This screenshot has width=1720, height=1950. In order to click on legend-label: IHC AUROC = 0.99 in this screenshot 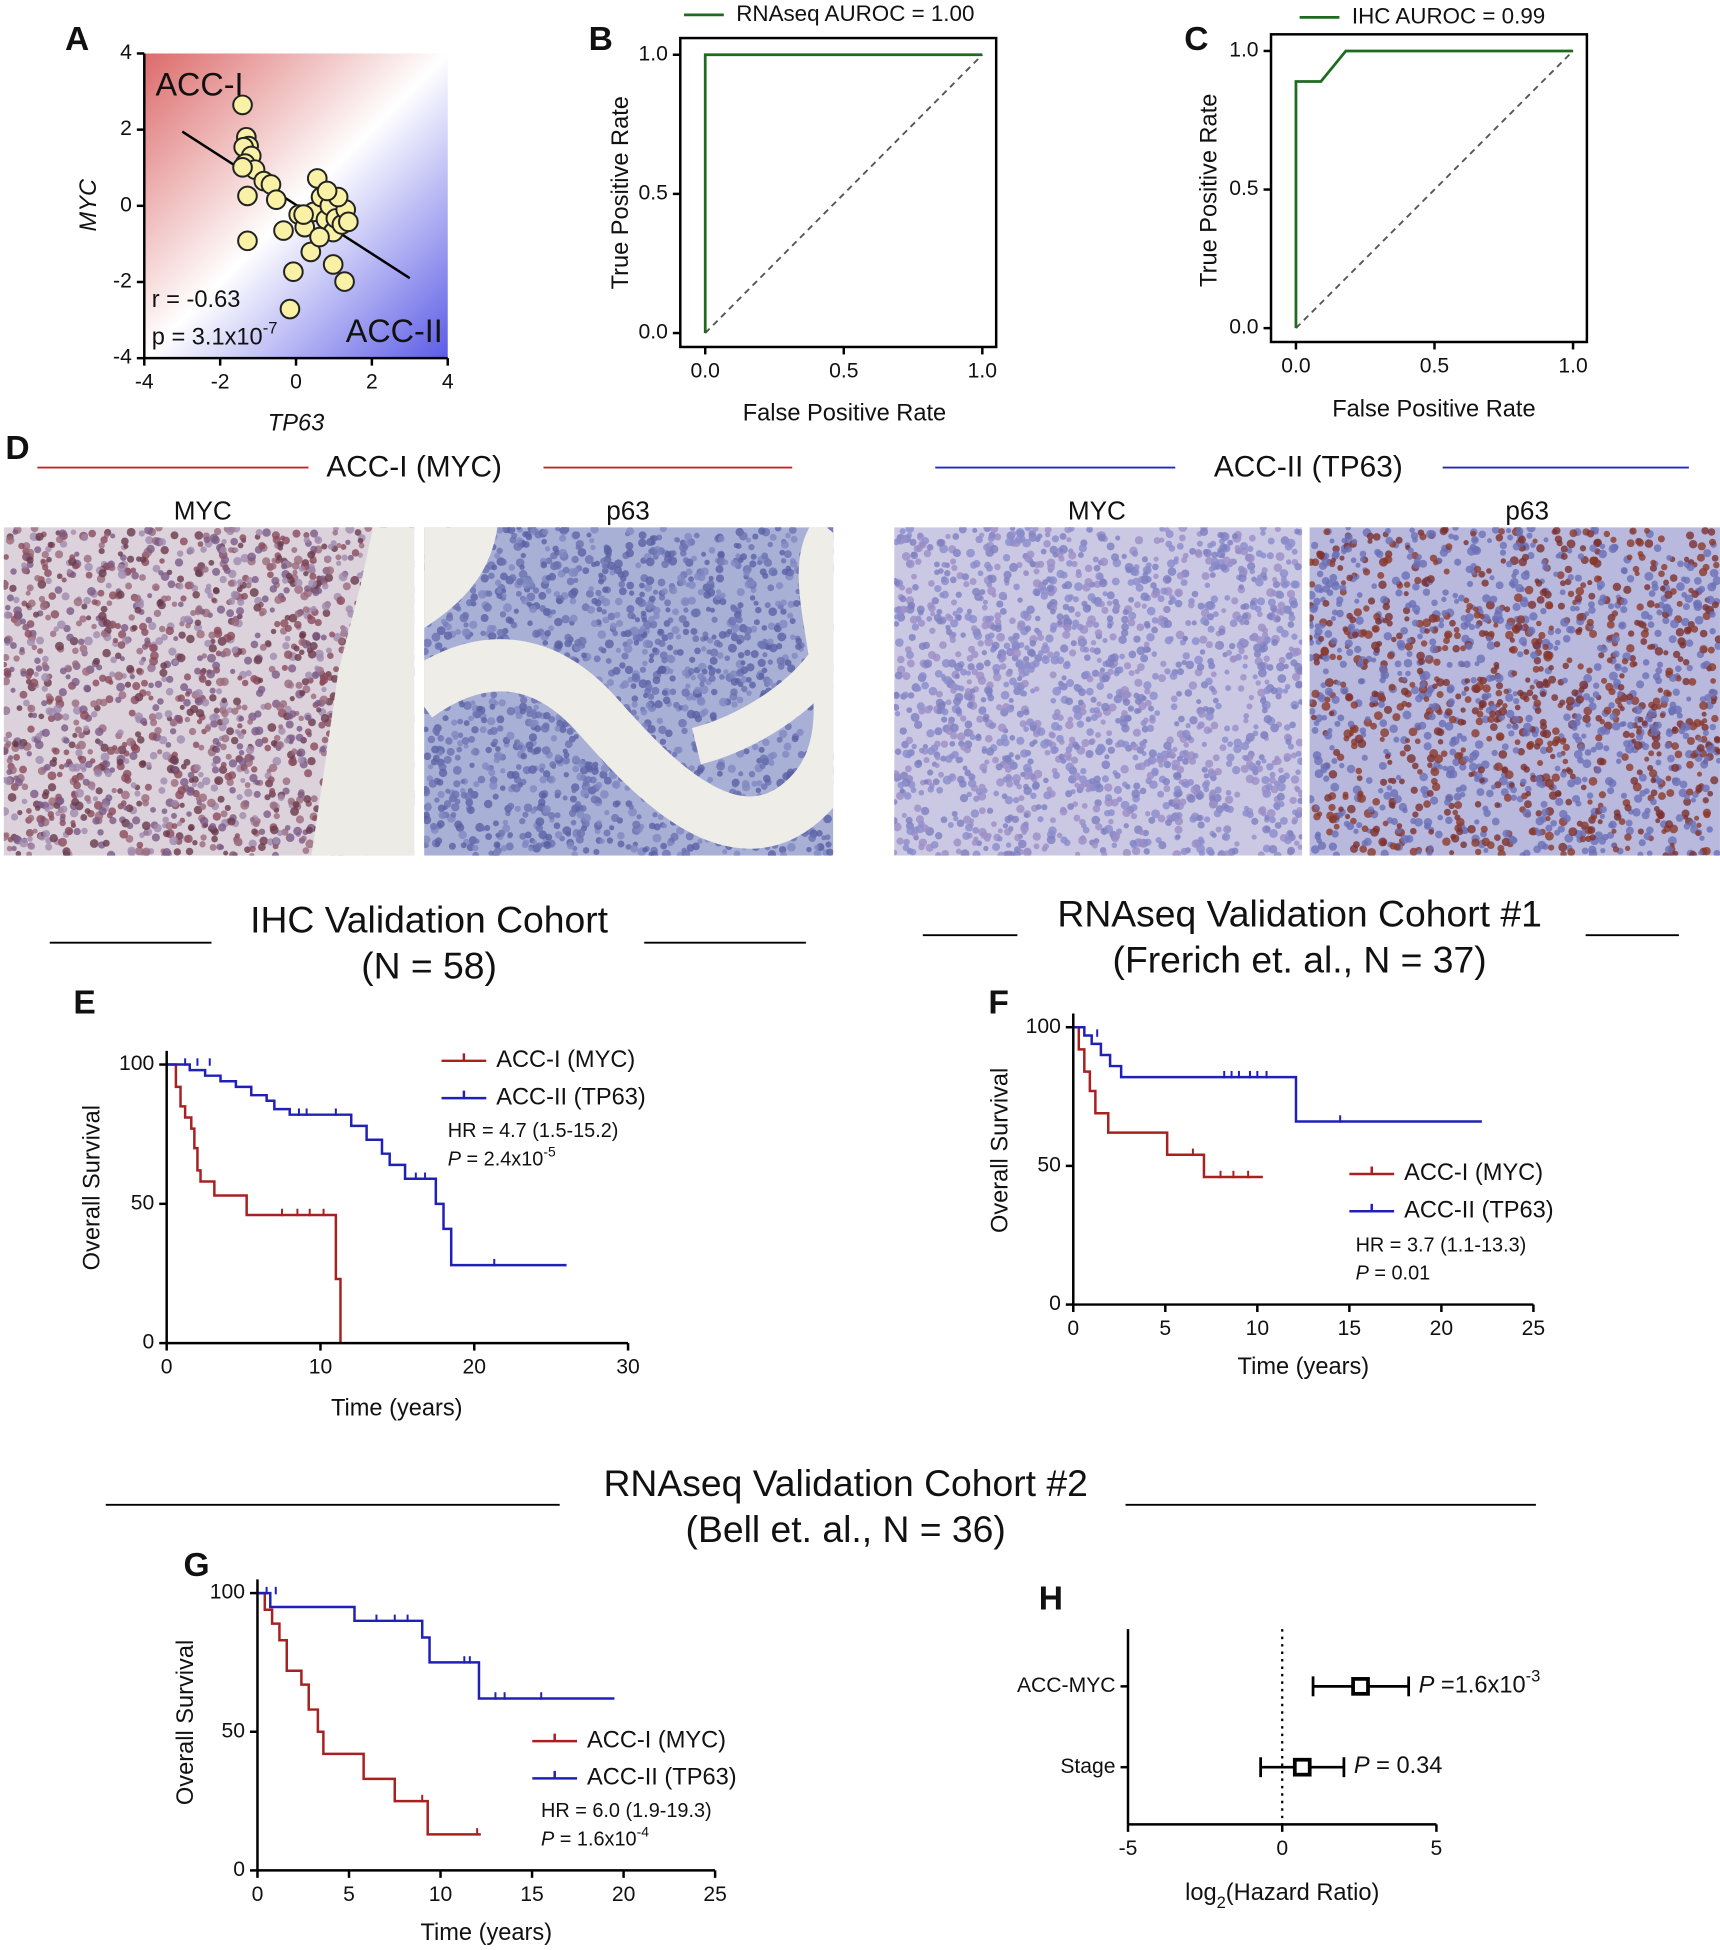, I will do `click(1448, 15)`.